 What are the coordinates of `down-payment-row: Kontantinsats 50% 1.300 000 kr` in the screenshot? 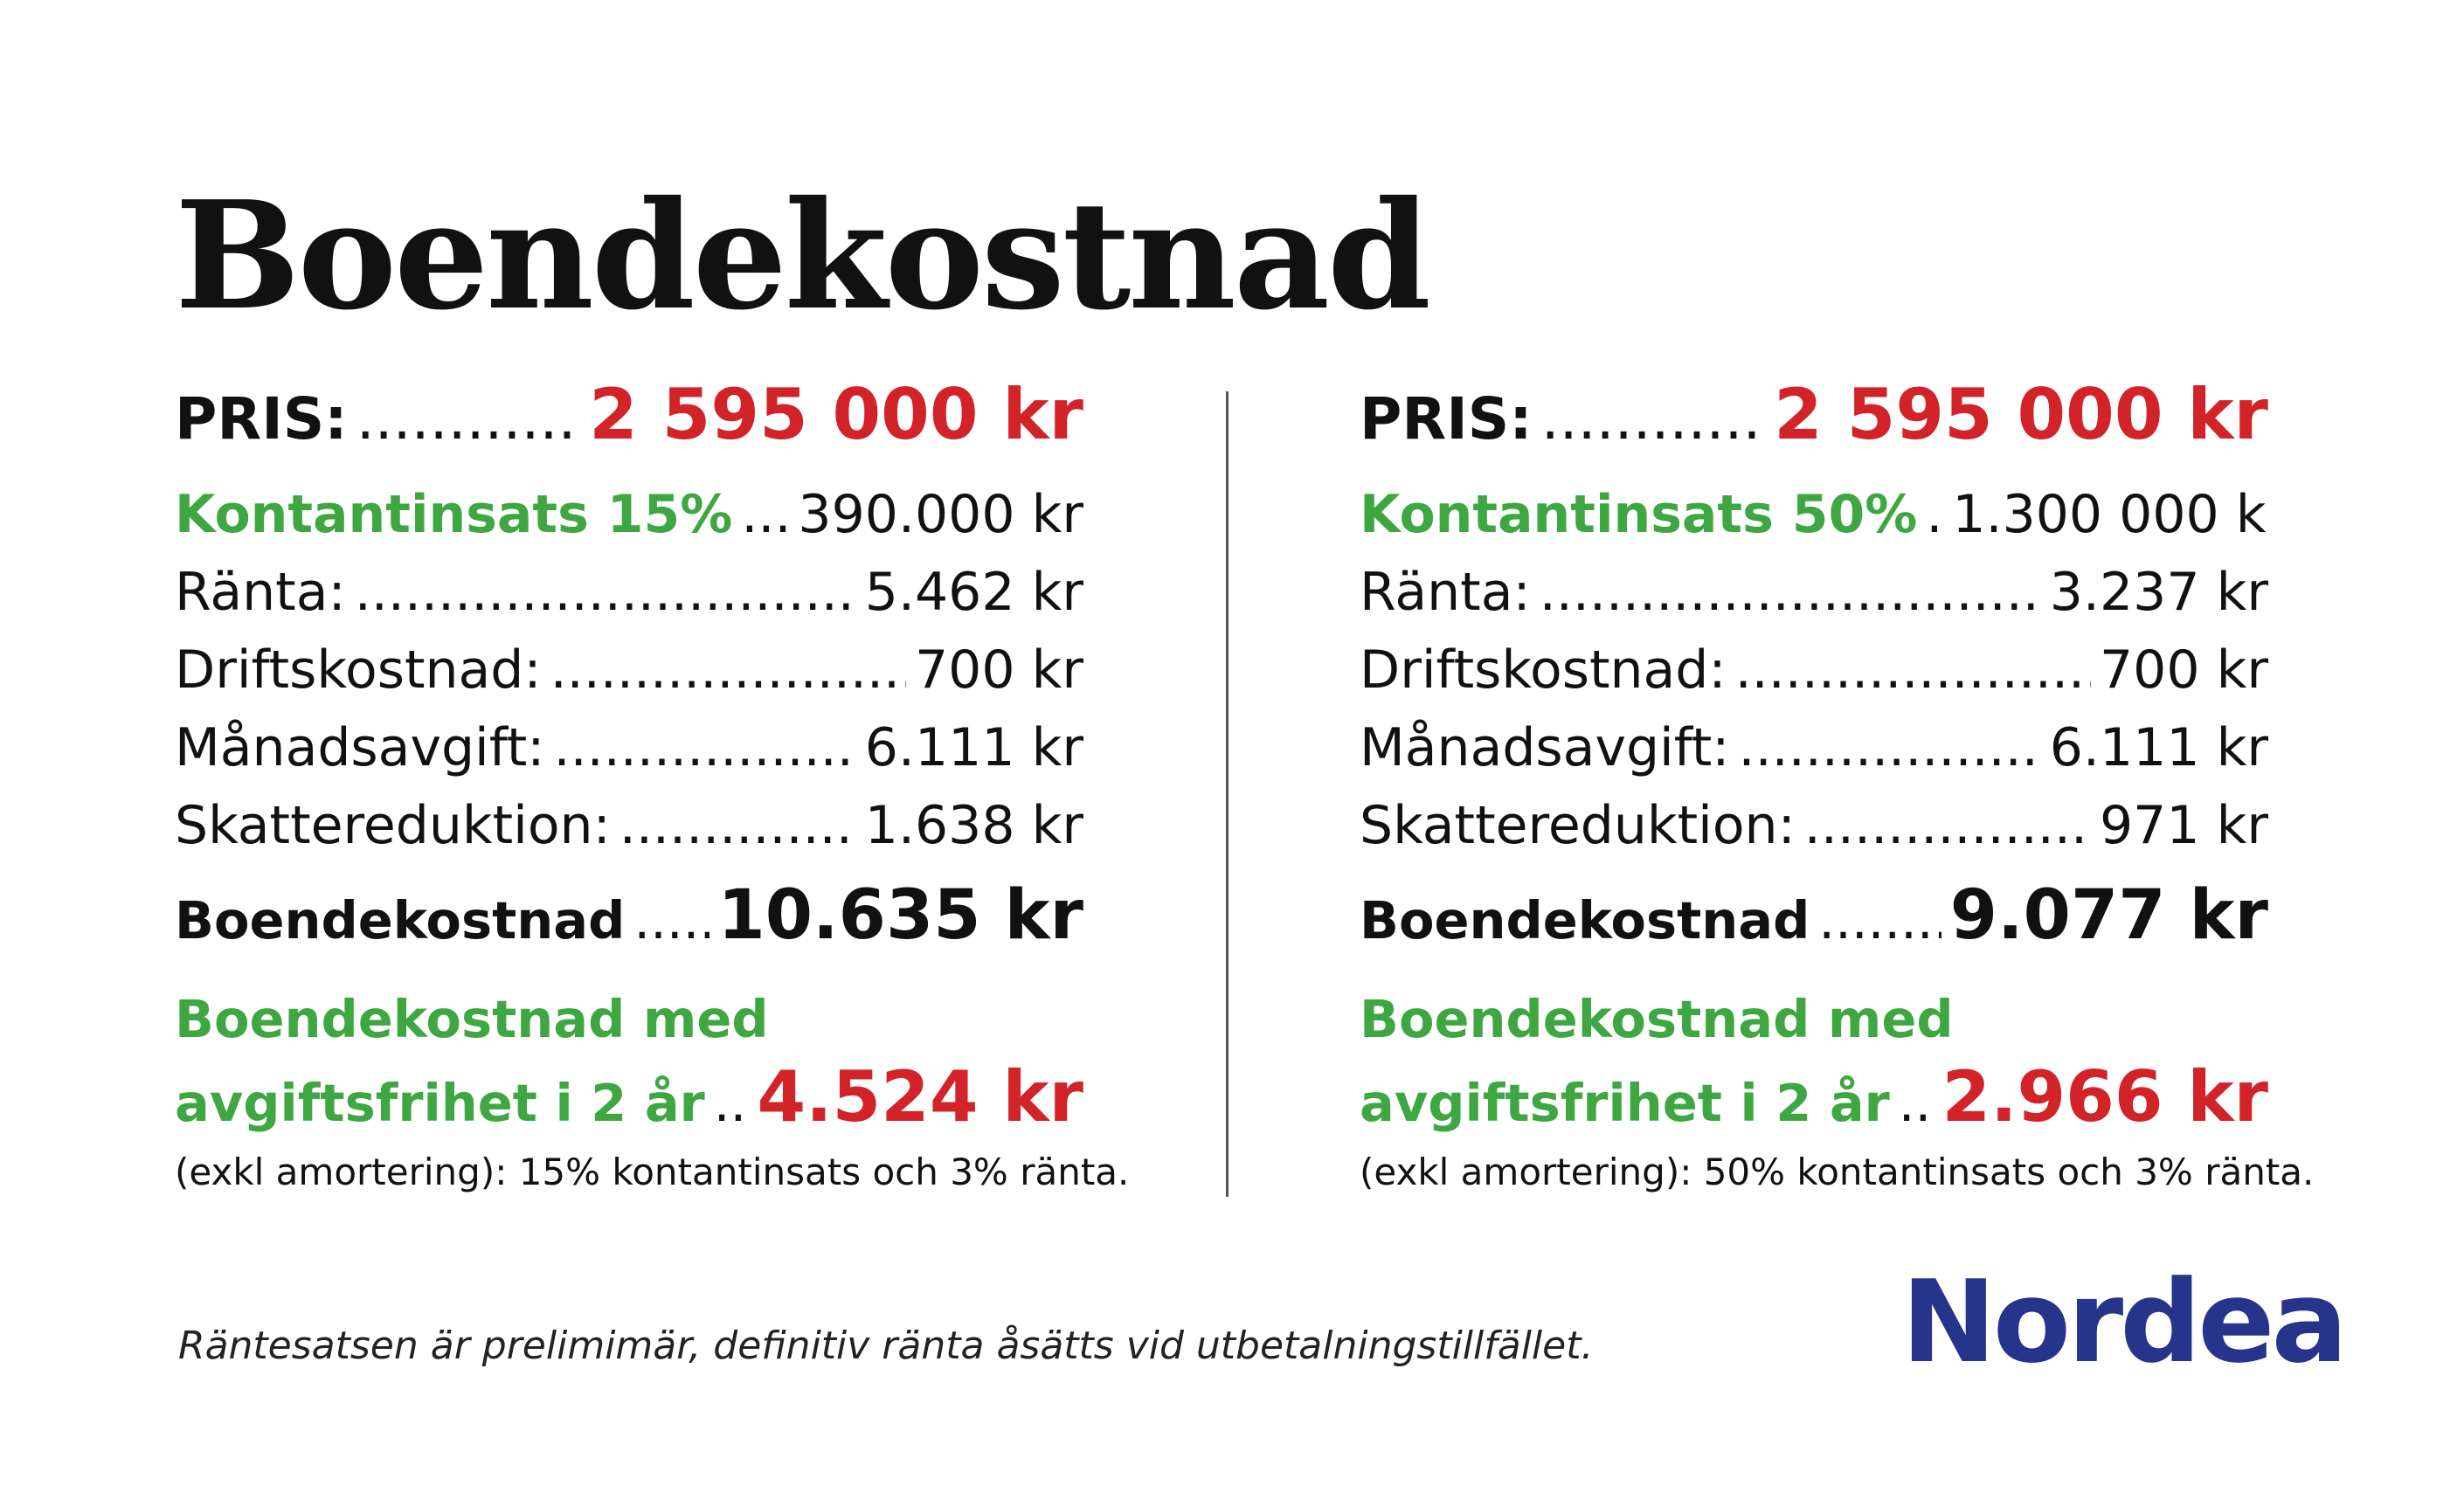 It's located at (1814, 523).